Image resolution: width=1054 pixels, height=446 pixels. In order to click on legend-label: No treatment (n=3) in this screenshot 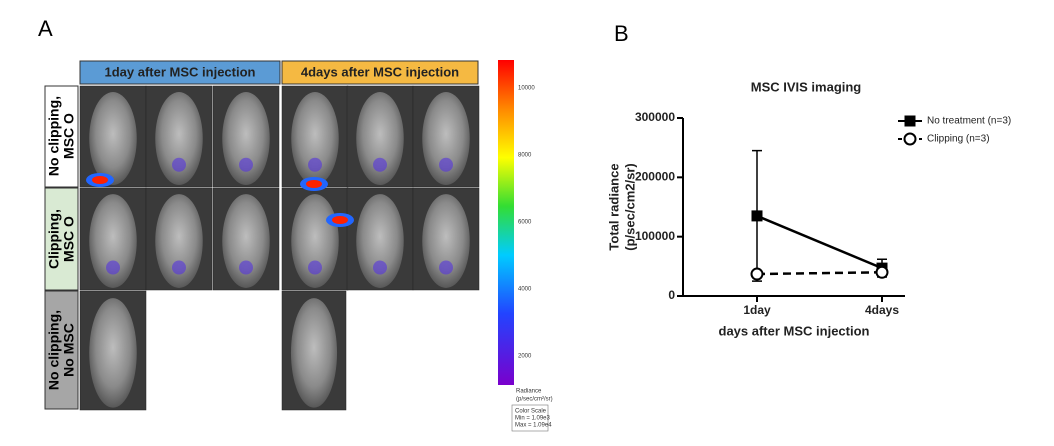, I will do `click(969, 121)`.